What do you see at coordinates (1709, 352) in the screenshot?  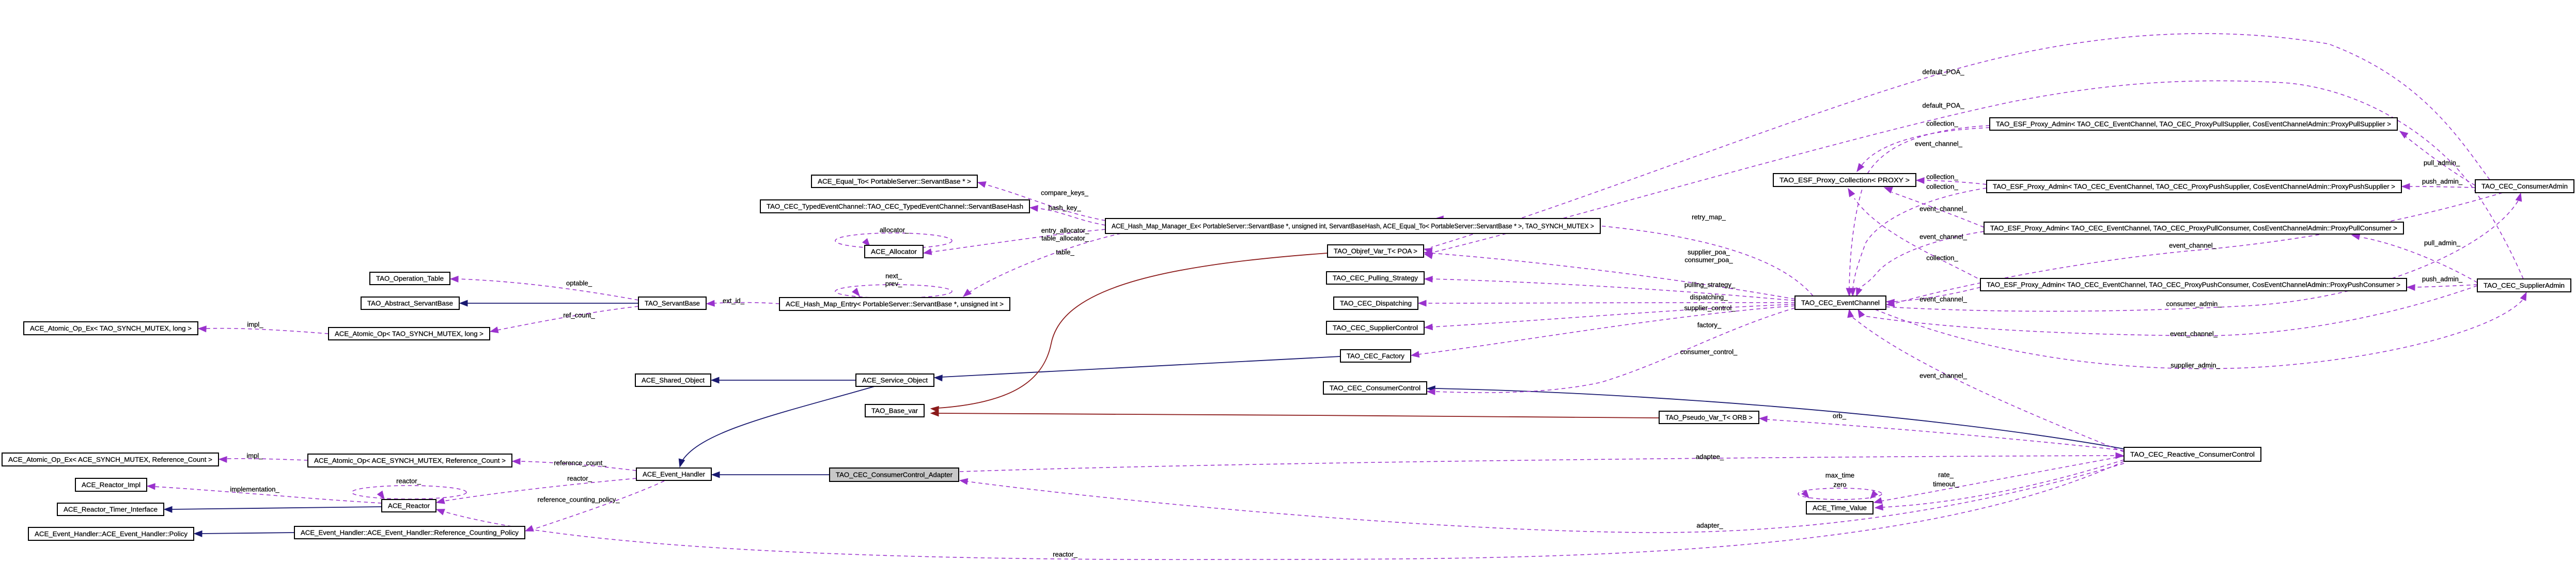 I see `svg-text: consumer_control_` at bounding box center [1709, 352].